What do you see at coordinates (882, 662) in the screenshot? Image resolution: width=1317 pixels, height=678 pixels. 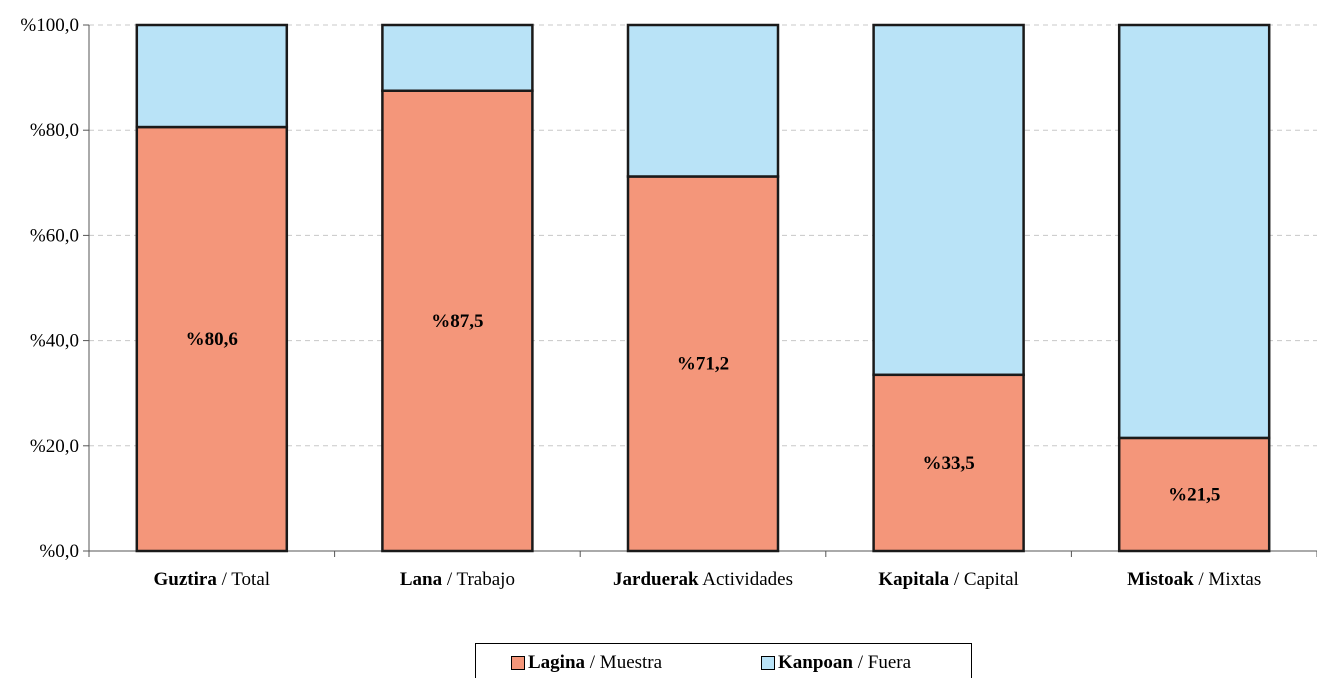 I see `legend-label-rest: / Fuera` at bounding box center [882, 662].